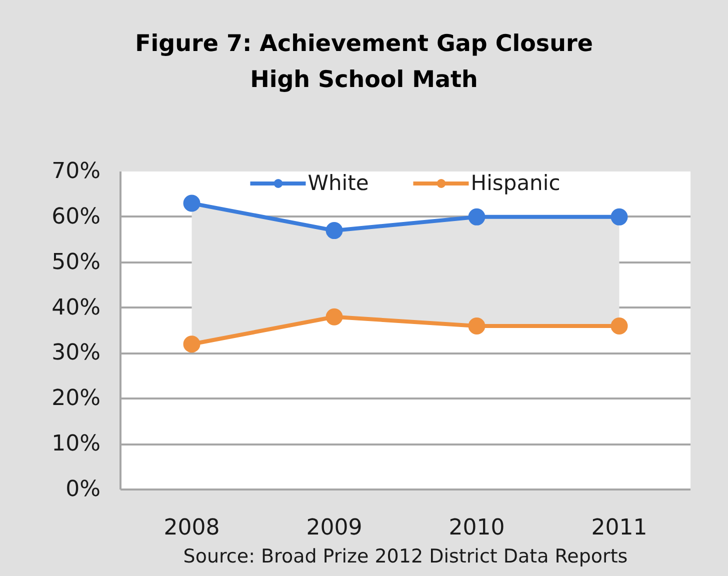 The width and height of the screenshot is (728, 576). What do you see at coordinates (76, 444) in the screenshot?
I see `y-tick-label: 10%` at bounding box center [76, 444].